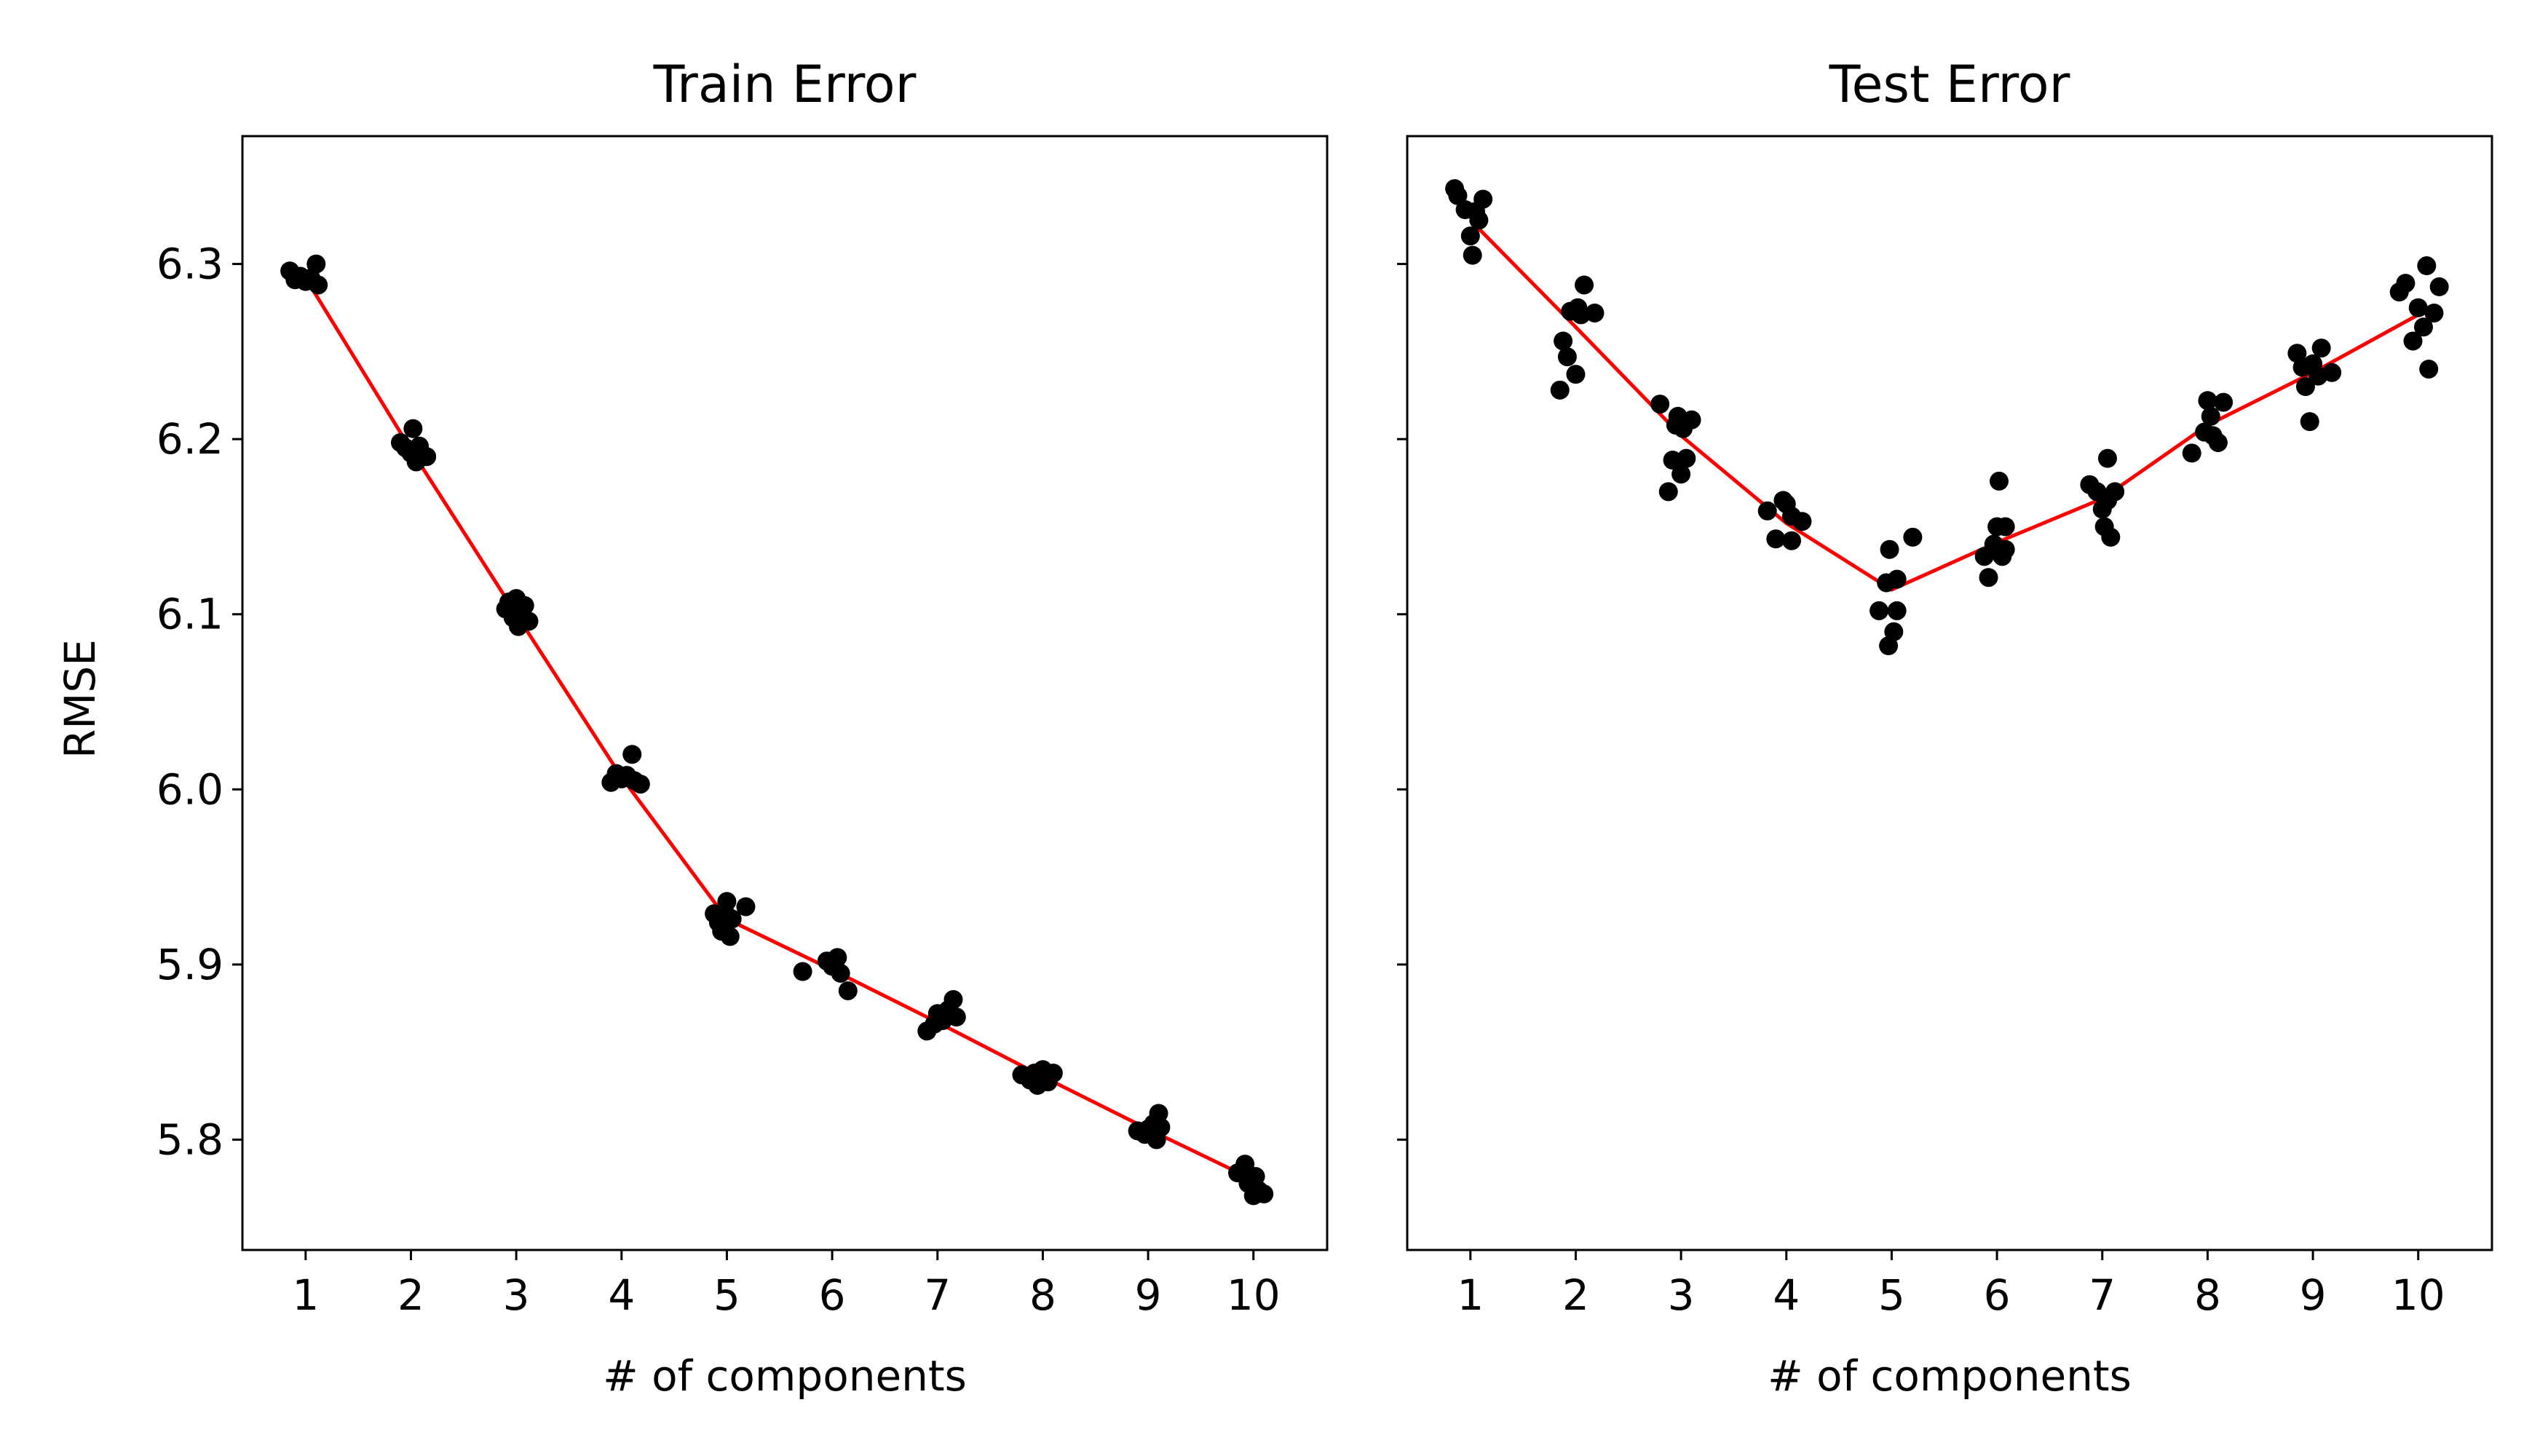 This screenshot has height=1456, width=2548. Describe the element at coordinates (1470, 1295) in the screenshot. I see `test-xtick-label: 1` at that location.